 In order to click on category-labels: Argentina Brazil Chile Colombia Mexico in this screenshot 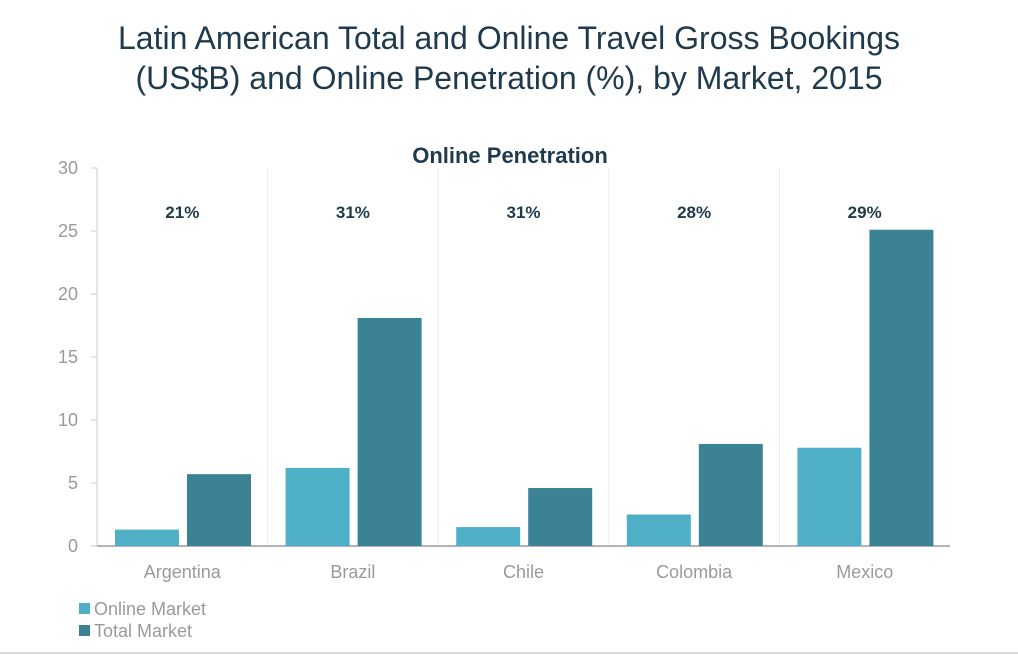, I will do `click(518, 572)`.